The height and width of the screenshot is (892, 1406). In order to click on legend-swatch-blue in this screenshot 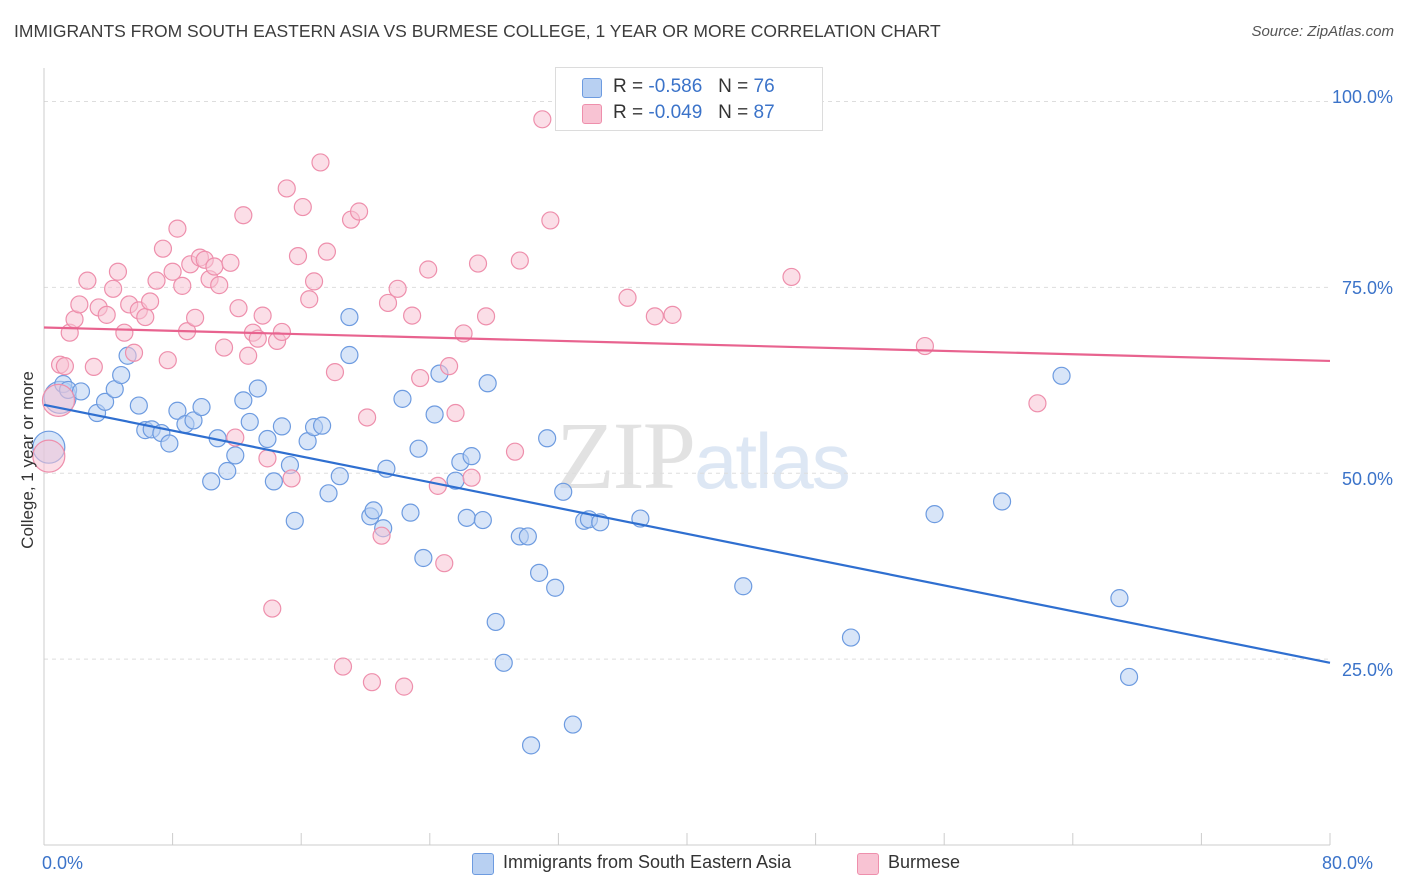, I will do `click(483, 864)`.